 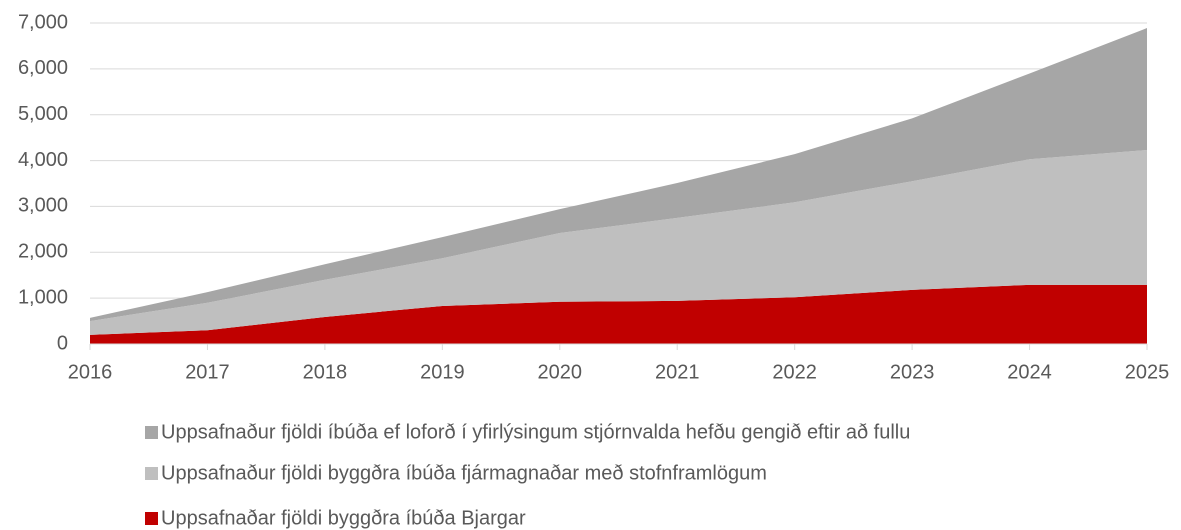 What do you see at coordinates (912, 372) in the screenshot?
I see `x-tick-label: 2023` at bounding box center [912, 372].